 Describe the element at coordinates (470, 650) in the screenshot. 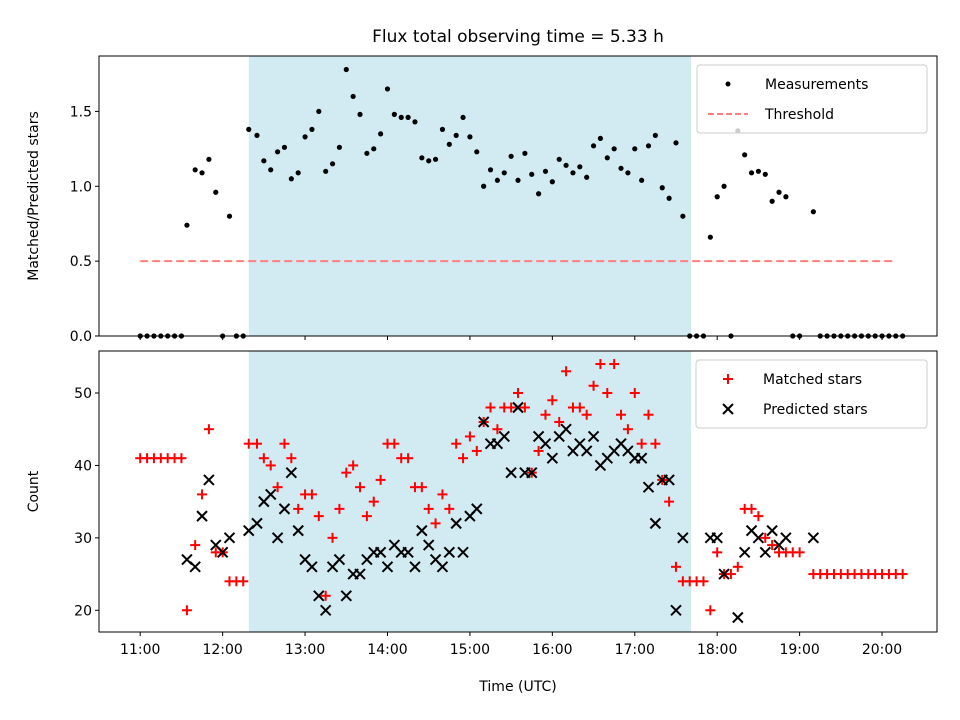

I see `x-tick-label: 15:00` at that location.